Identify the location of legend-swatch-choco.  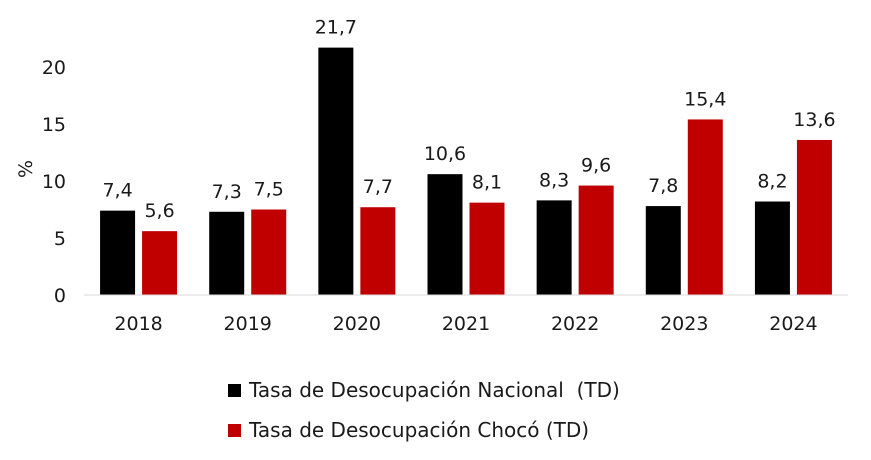
(234, 430).